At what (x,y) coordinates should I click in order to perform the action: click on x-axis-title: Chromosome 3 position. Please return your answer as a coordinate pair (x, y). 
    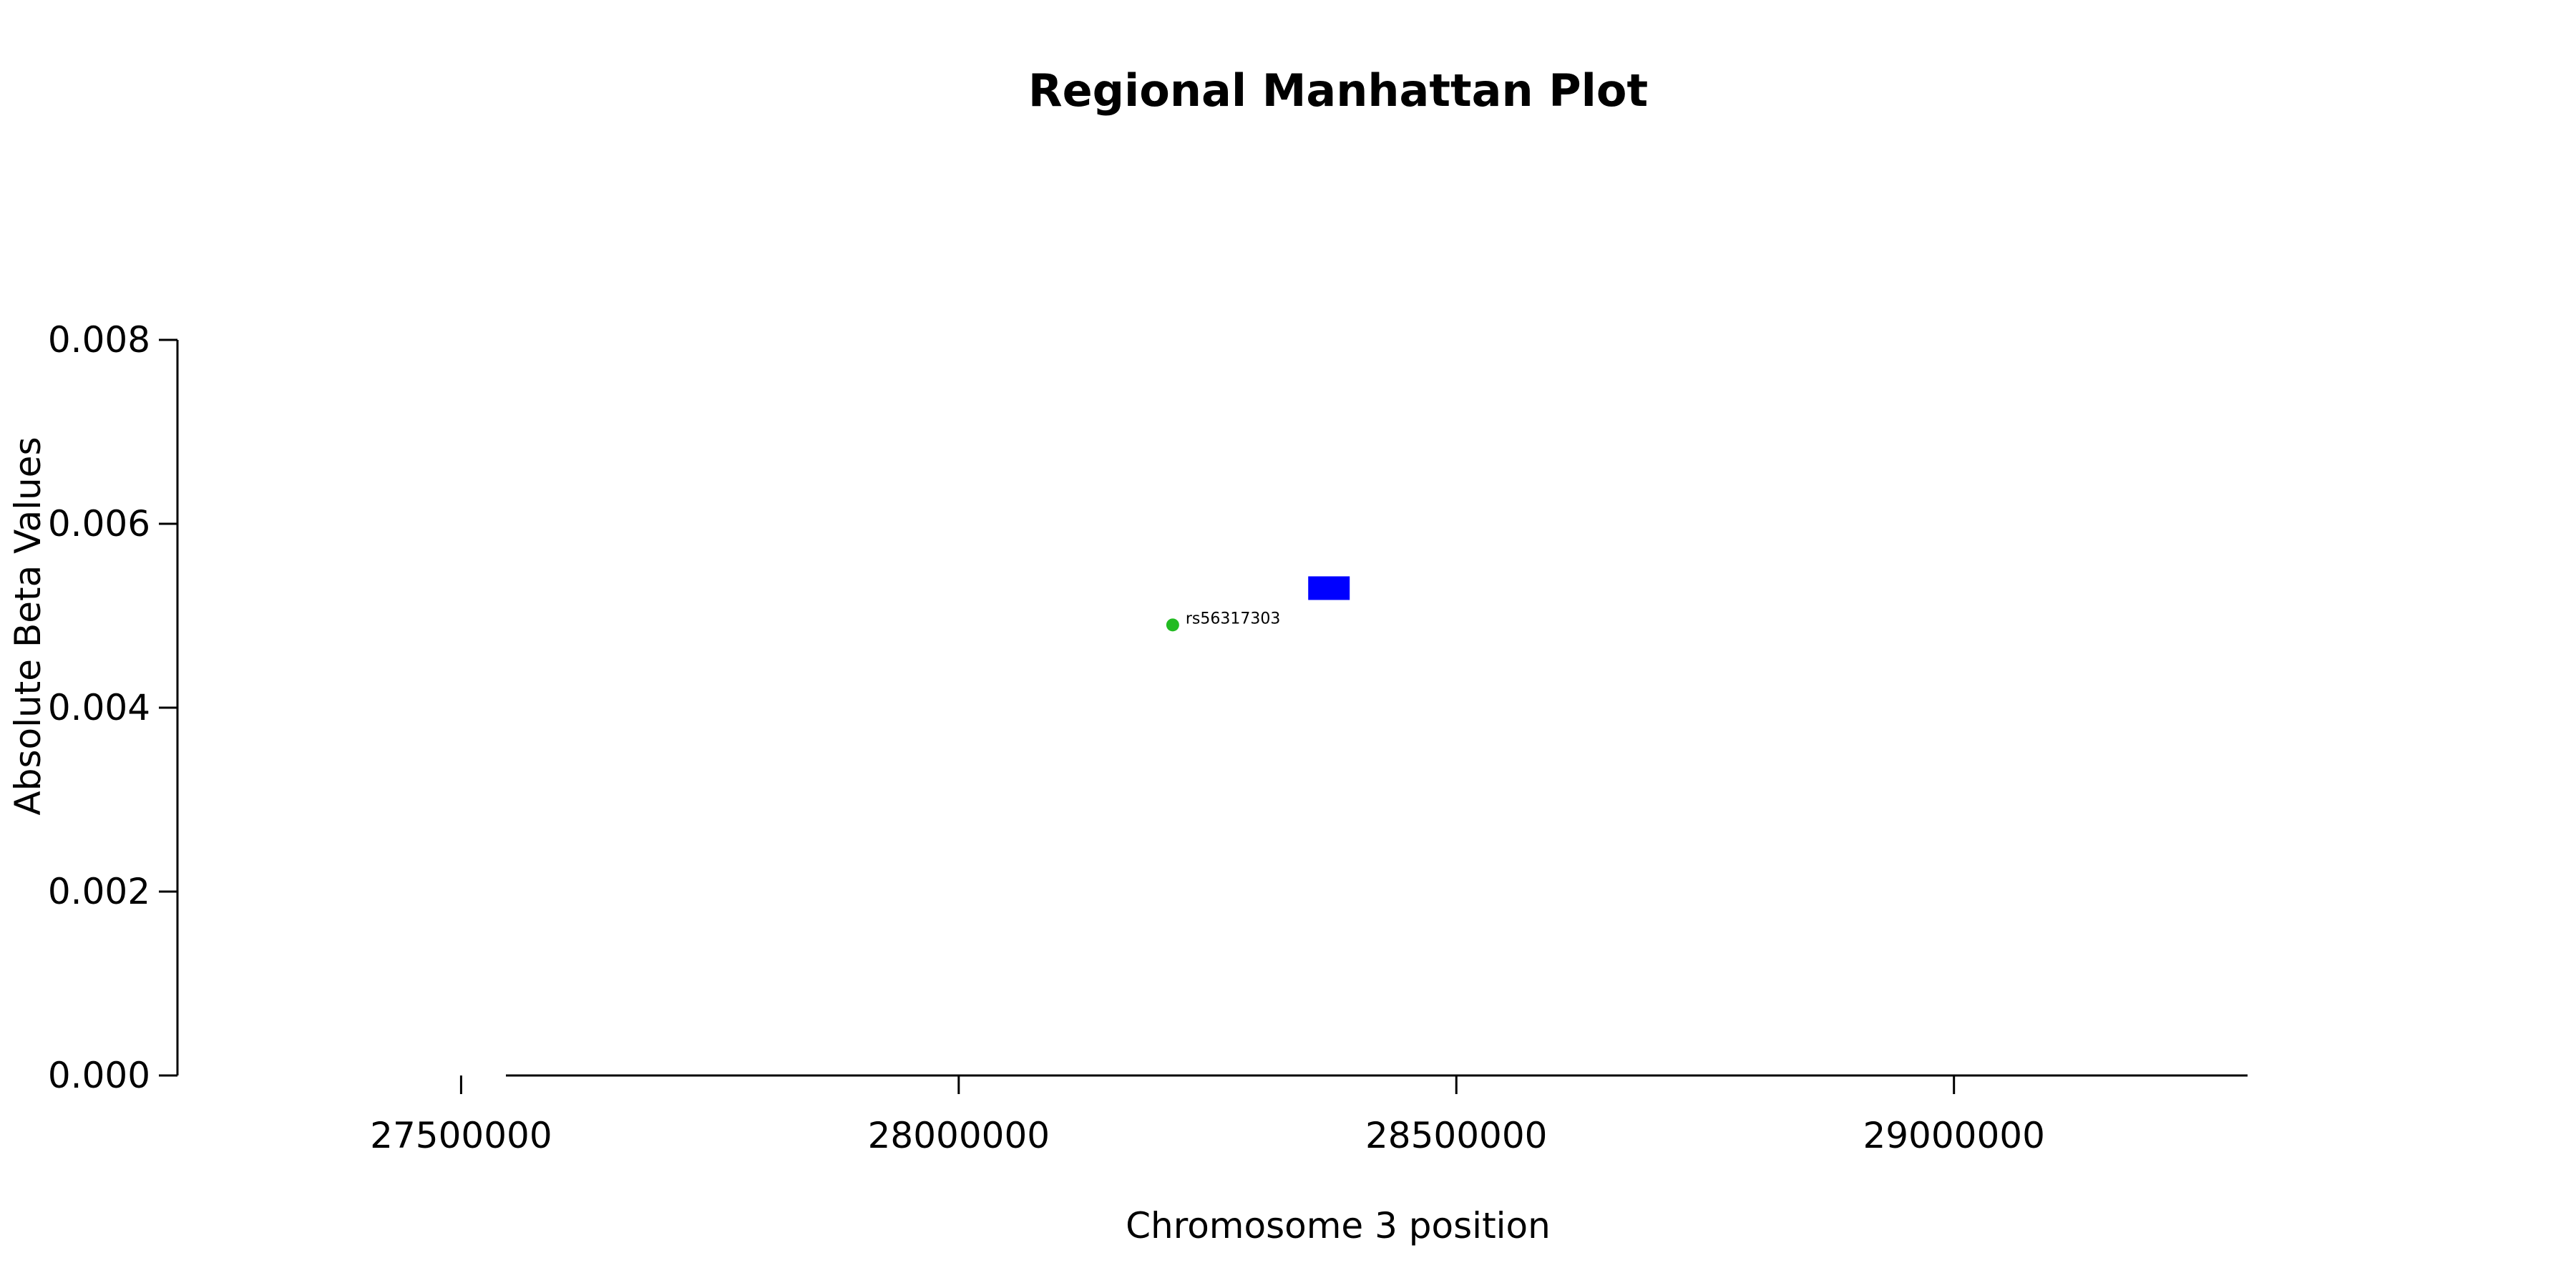
    Looking at the image, I should click on (1338, 1225).